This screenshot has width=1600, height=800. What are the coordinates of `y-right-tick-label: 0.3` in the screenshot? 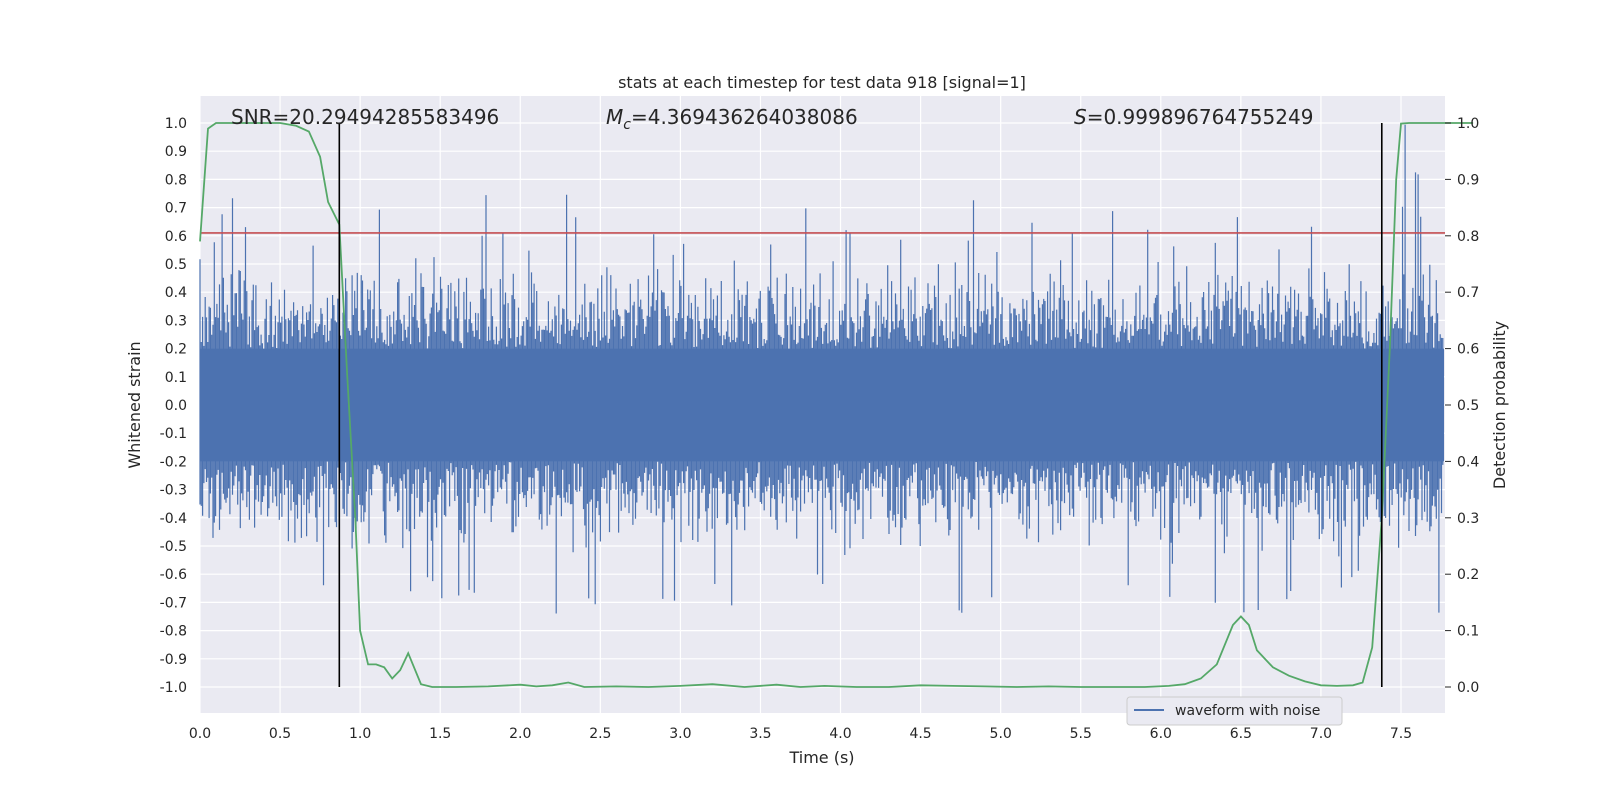 It's located at (1468, 519).